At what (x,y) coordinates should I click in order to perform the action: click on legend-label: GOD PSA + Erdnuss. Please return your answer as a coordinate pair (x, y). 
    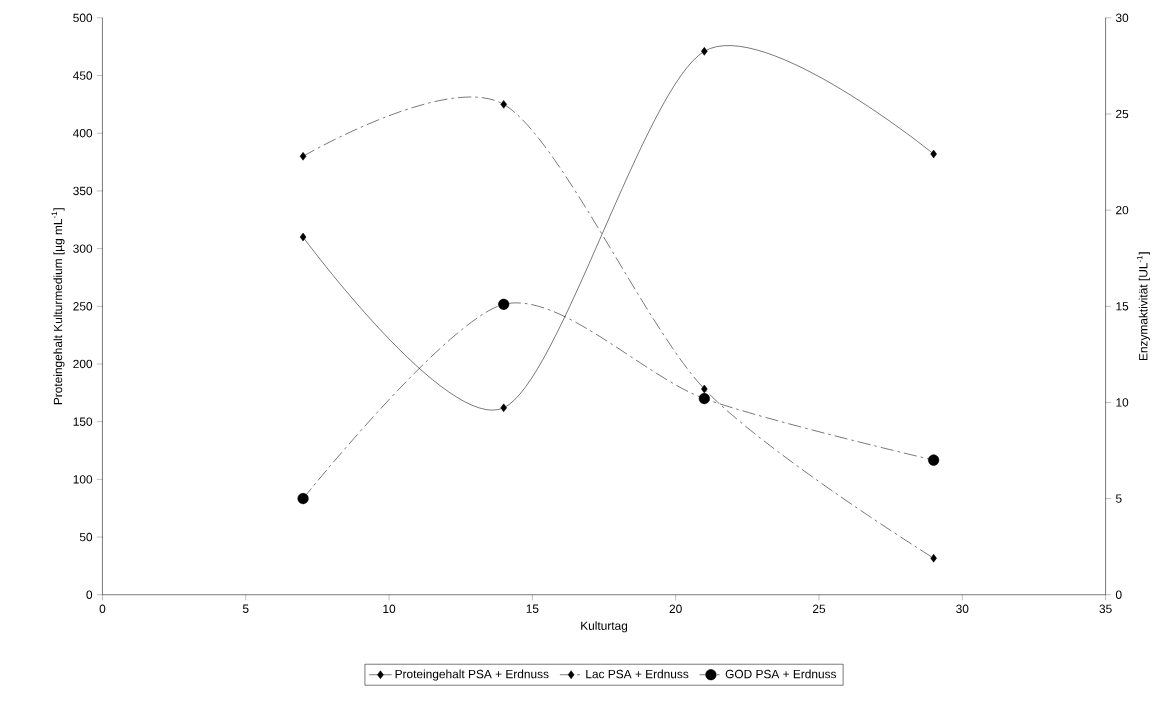
    Looking at the image, I should click on (781, 674).